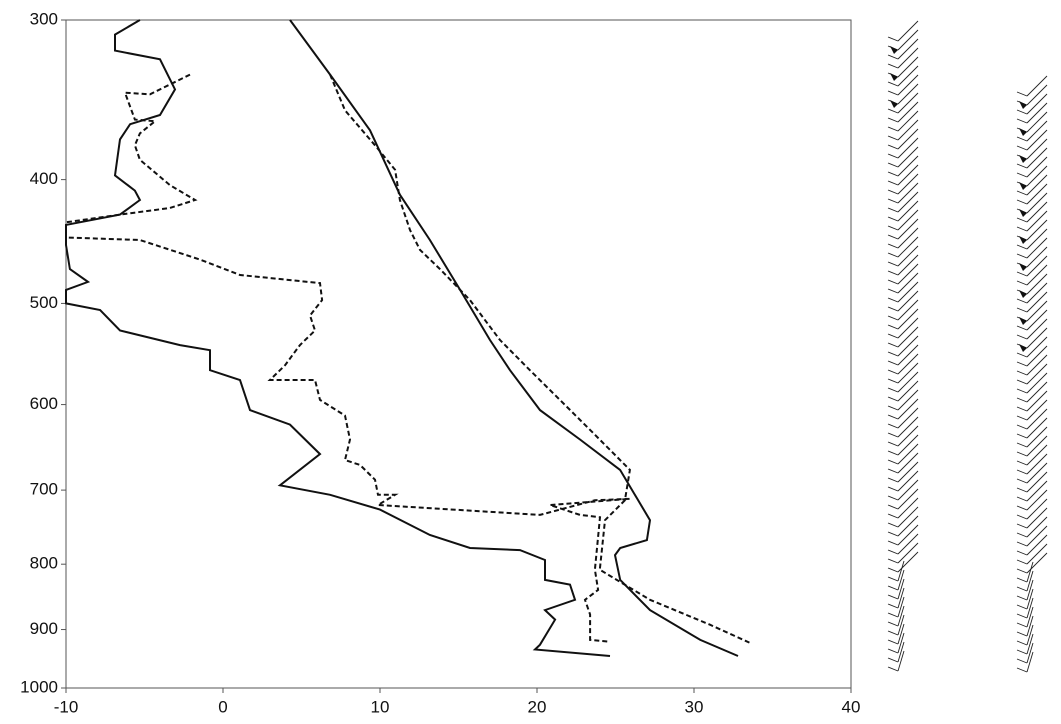 This screenshot has height=724, width=1061. Describe the element at coordinates (44, 628) in the screenshot. I see `y-tick-label: 900` at that location.